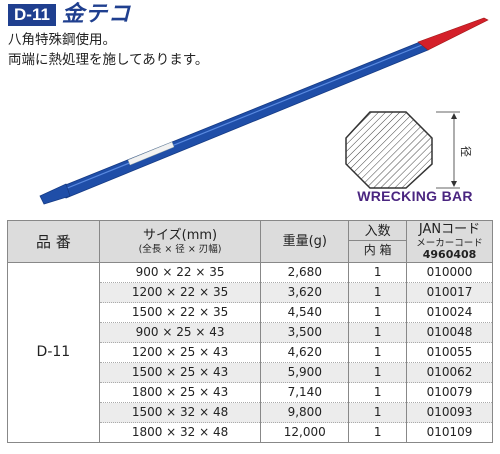 This screenshot has height=454, width=500. What do you see at coordinates (62, 40) in the screenshot?
I see `description-line-1: 八角特殊鋼使用。` at bounding box center [62, 40].